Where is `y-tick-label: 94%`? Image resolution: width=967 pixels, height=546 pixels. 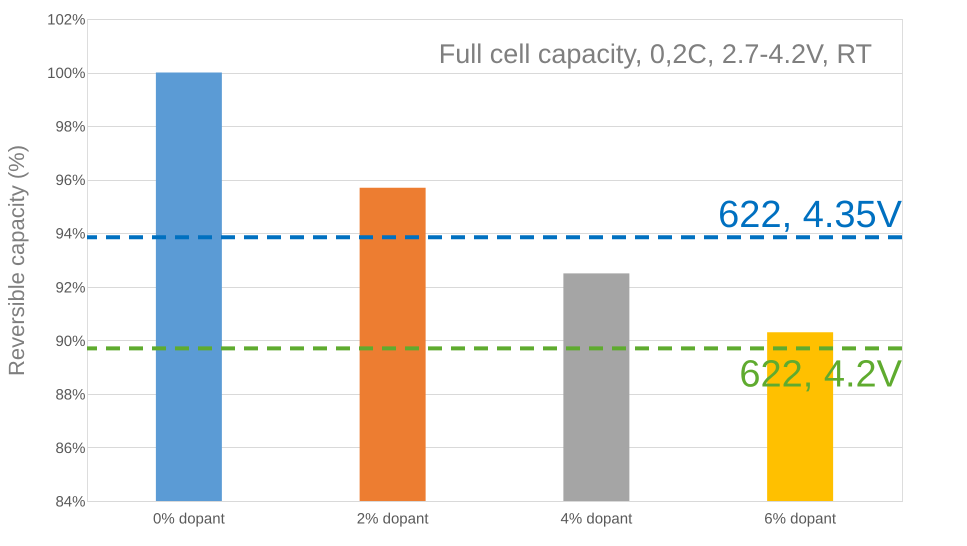
y-tick-label: 94% is located at coordinates (70, 234).